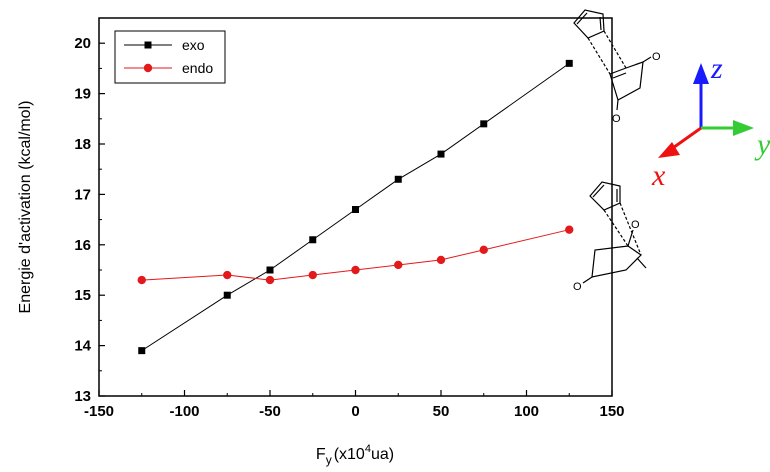 This screenshot has width=770, height=472. I want to click on x-axis-label-superscript: 4, so click(368, 449).